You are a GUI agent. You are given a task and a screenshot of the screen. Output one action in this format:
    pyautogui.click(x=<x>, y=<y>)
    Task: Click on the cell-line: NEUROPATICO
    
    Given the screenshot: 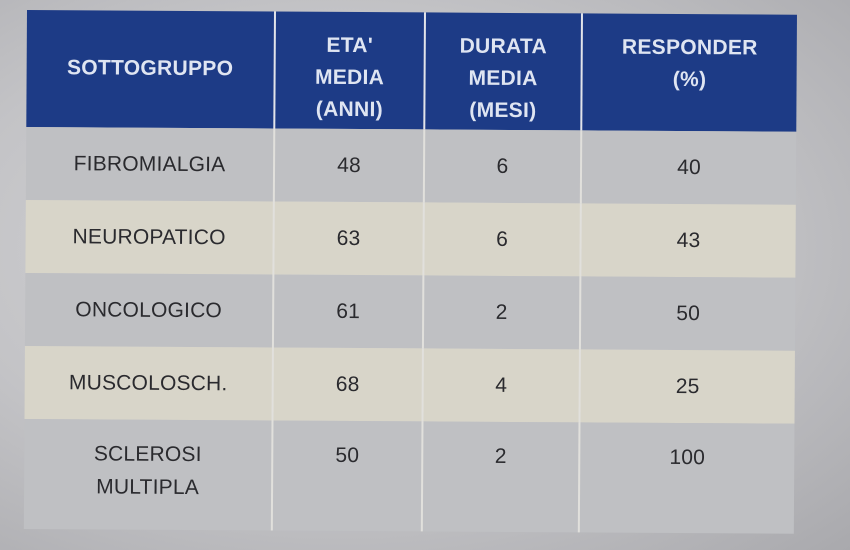 What is the action you would take?
    pyautogui.click(x=149, y=236)
    